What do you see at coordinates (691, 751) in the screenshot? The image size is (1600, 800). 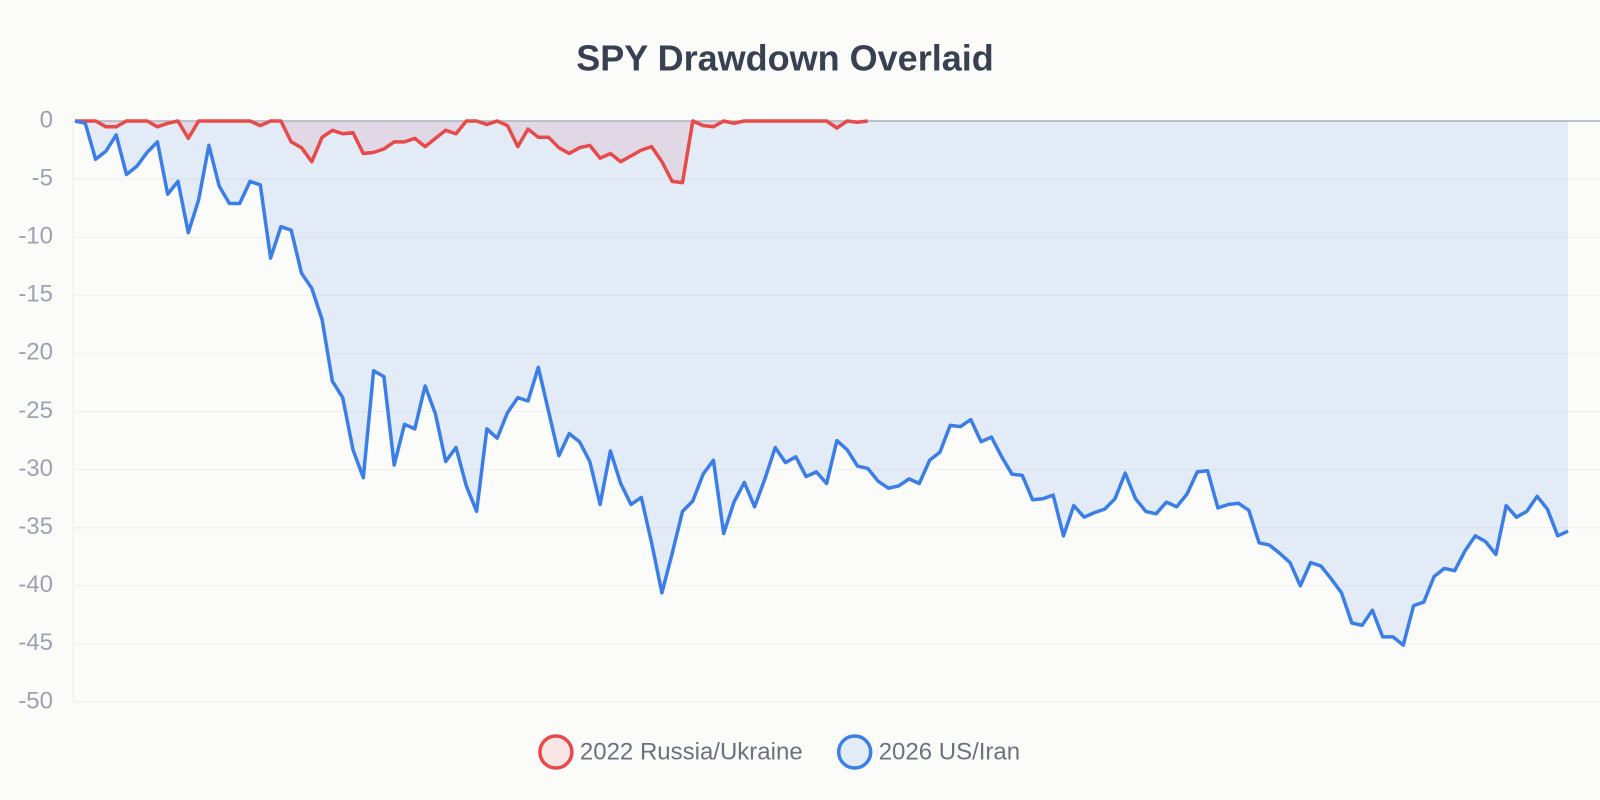 I see `legend-label: 2022 Russia/Ukraine` at bounding box center [691, 751].